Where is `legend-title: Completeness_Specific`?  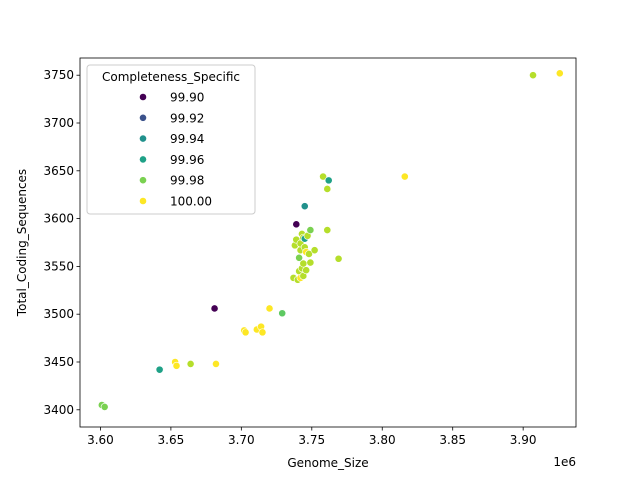
legend-title: Completeness_Specific is located at coordinates (171, 77).